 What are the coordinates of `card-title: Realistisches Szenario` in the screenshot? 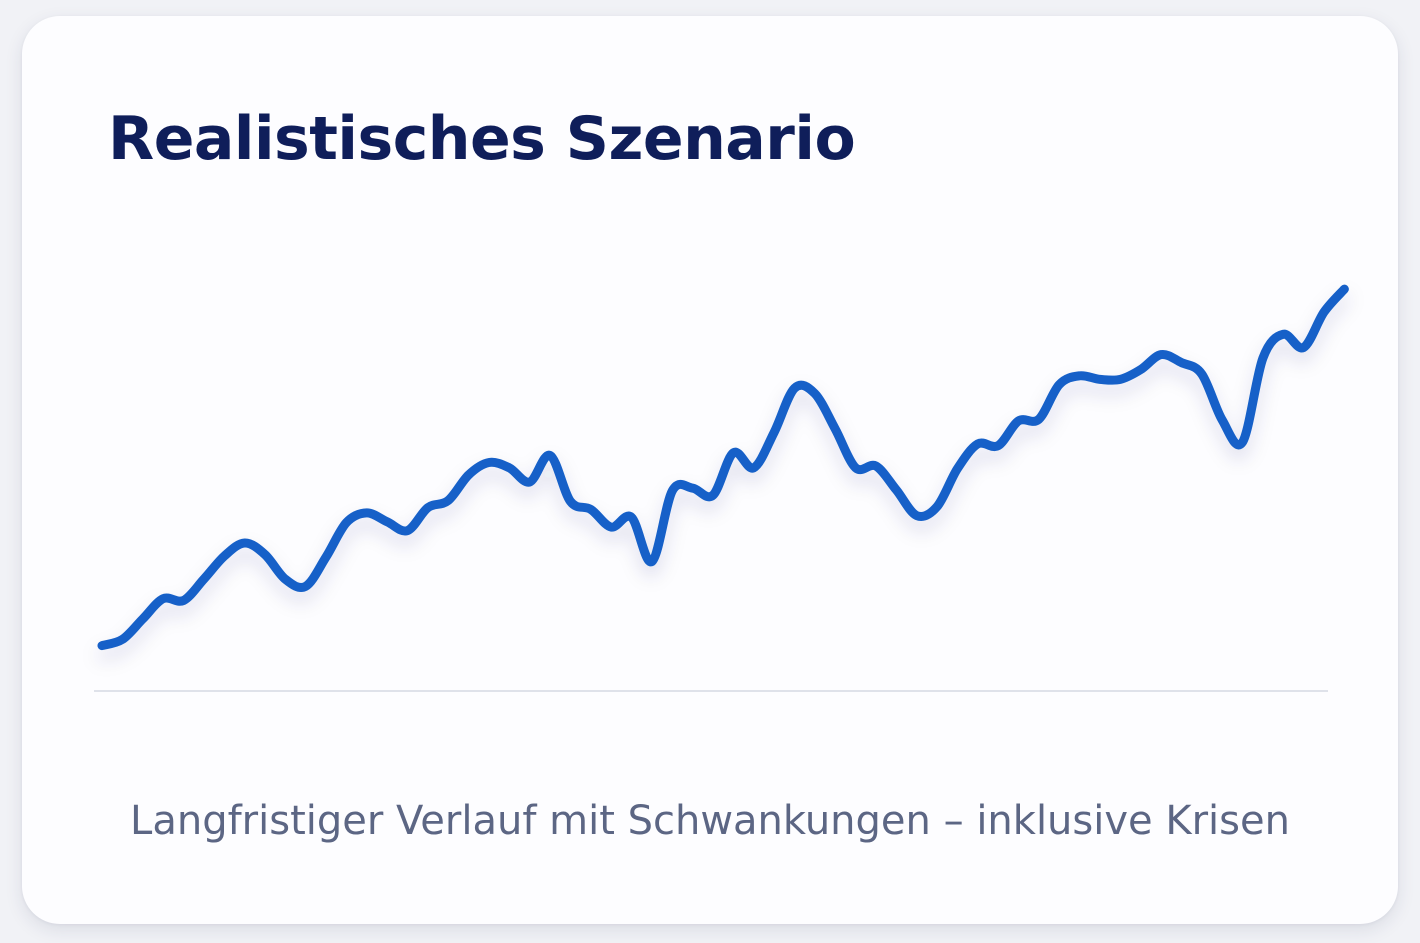 It's located at (482, 139).